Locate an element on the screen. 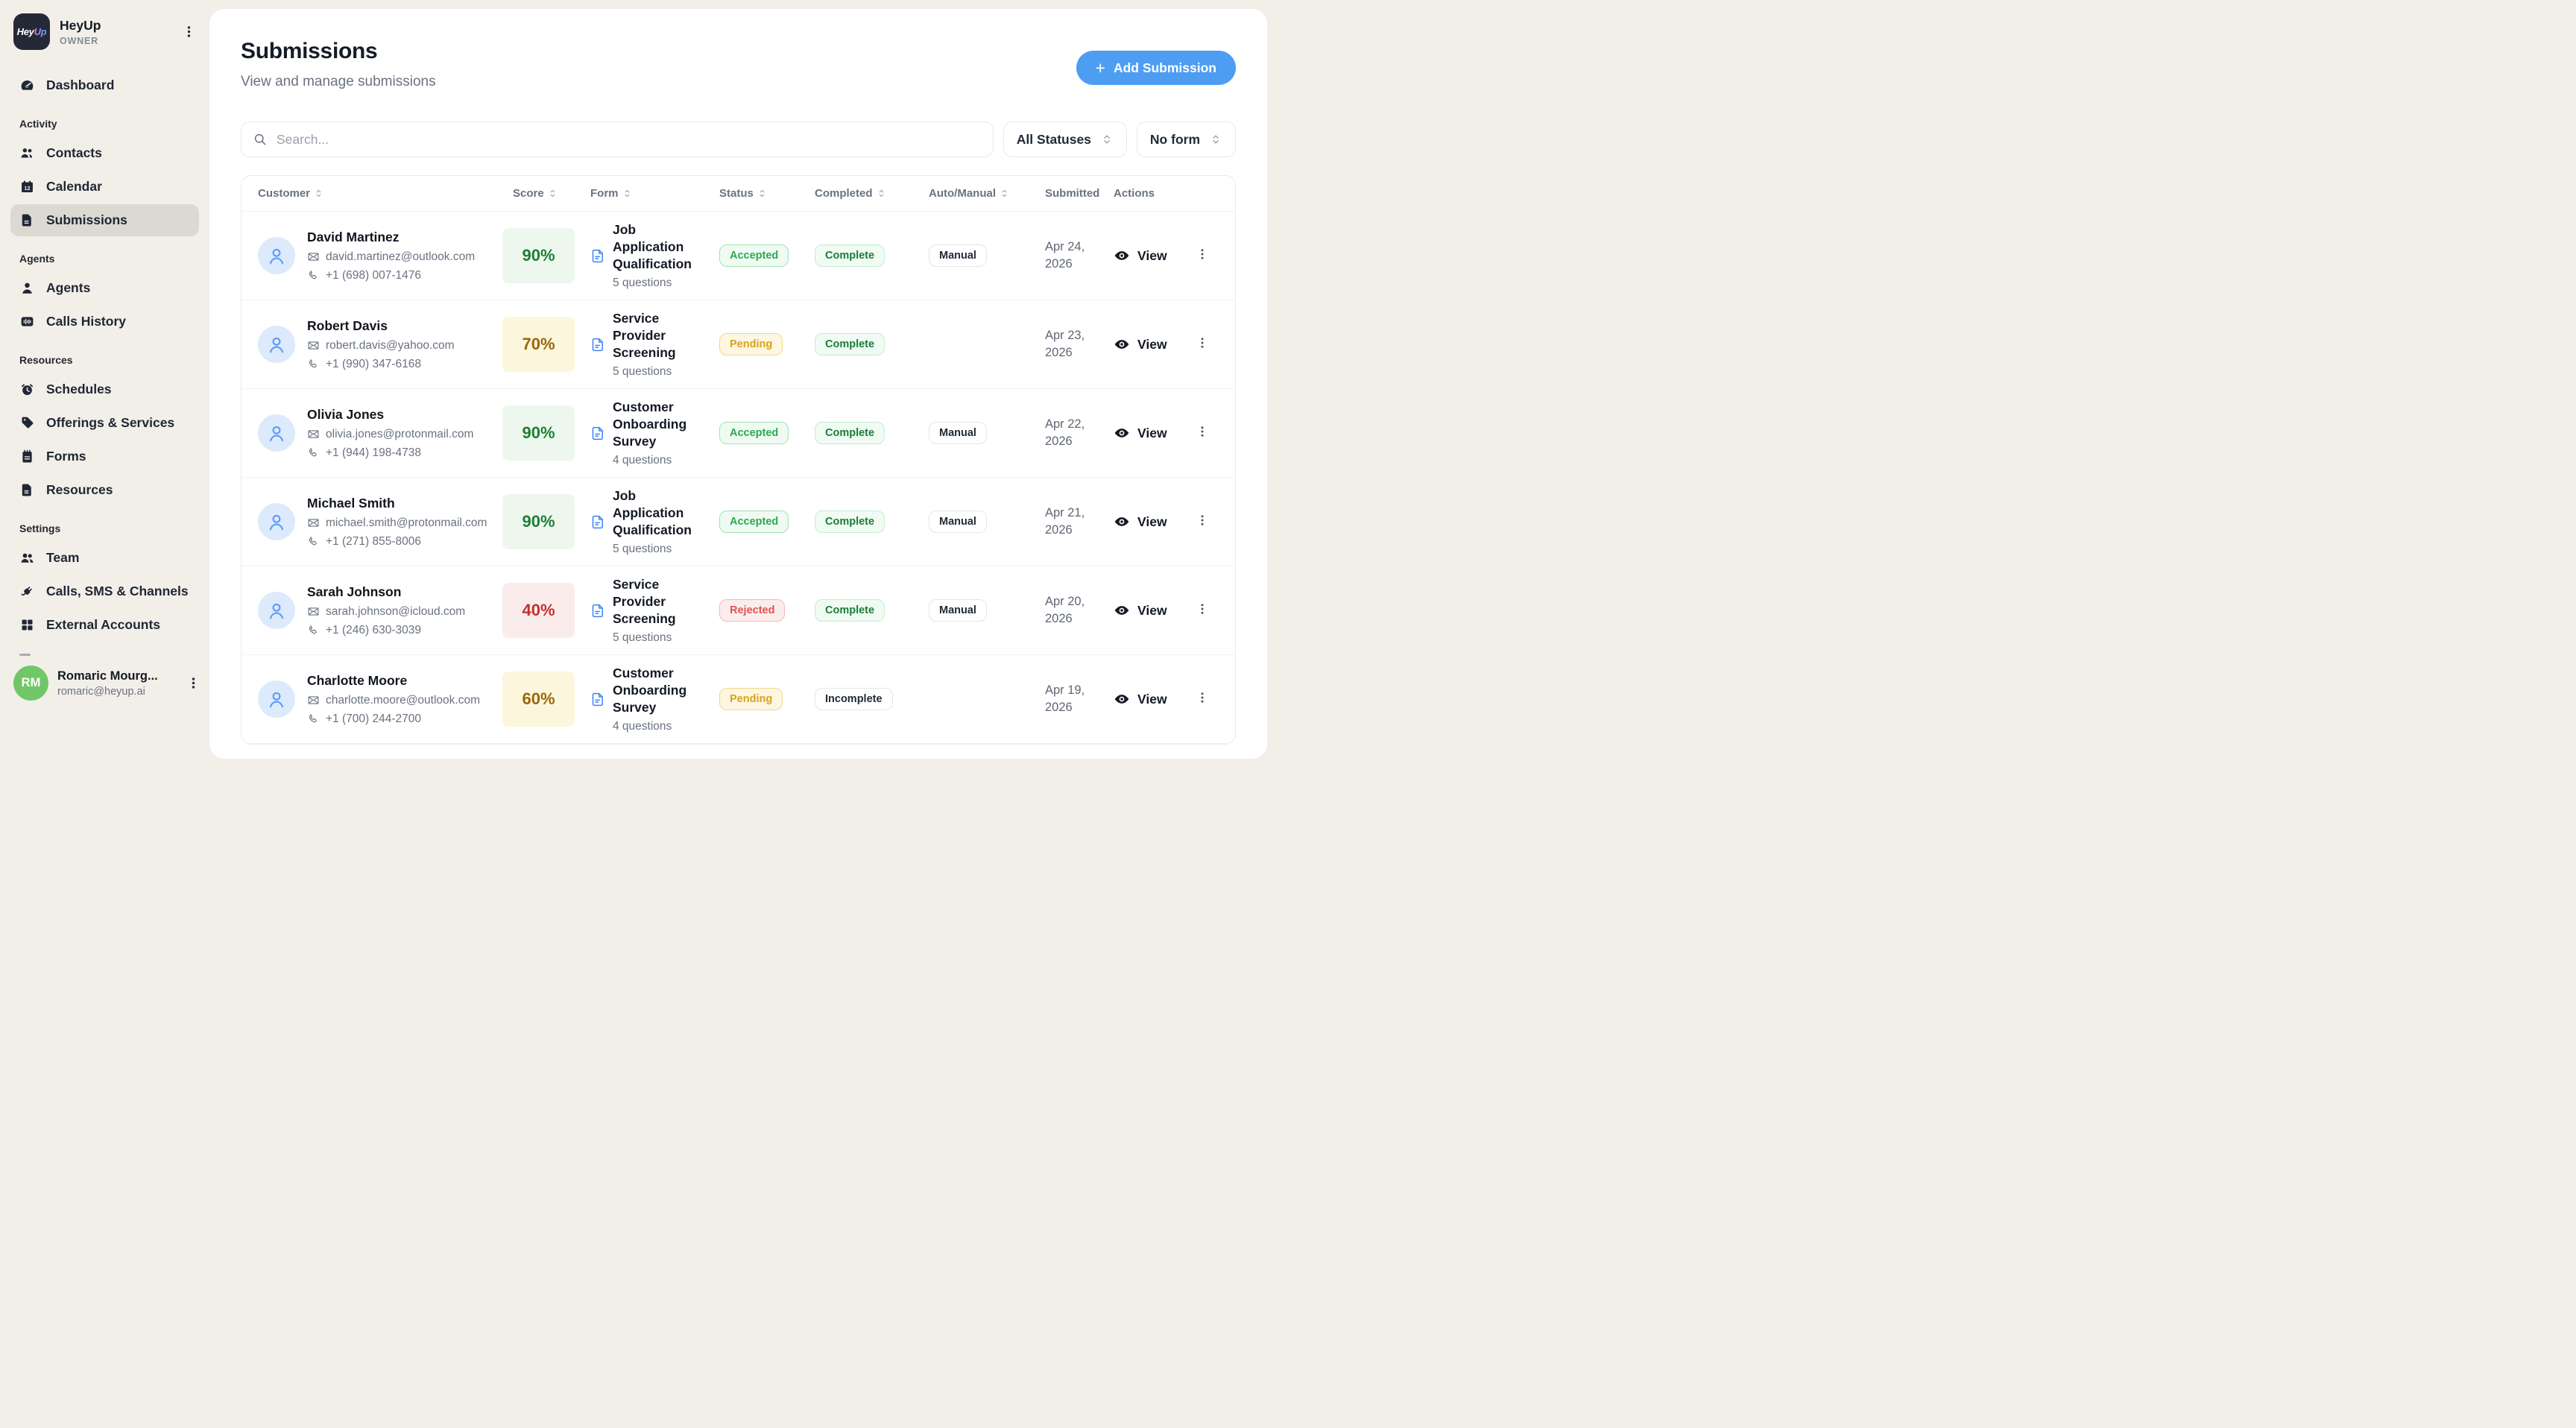  score-badge: 40% is located at coordinates (538, 610).